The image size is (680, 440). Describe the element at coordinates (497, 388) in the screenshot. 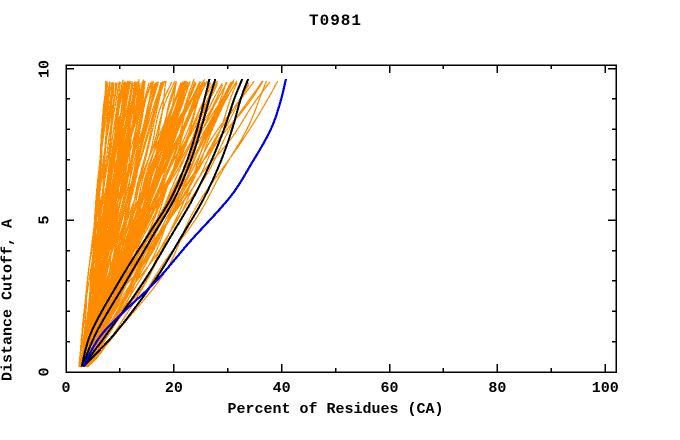

I see `x-tick-label: 80` at that location.